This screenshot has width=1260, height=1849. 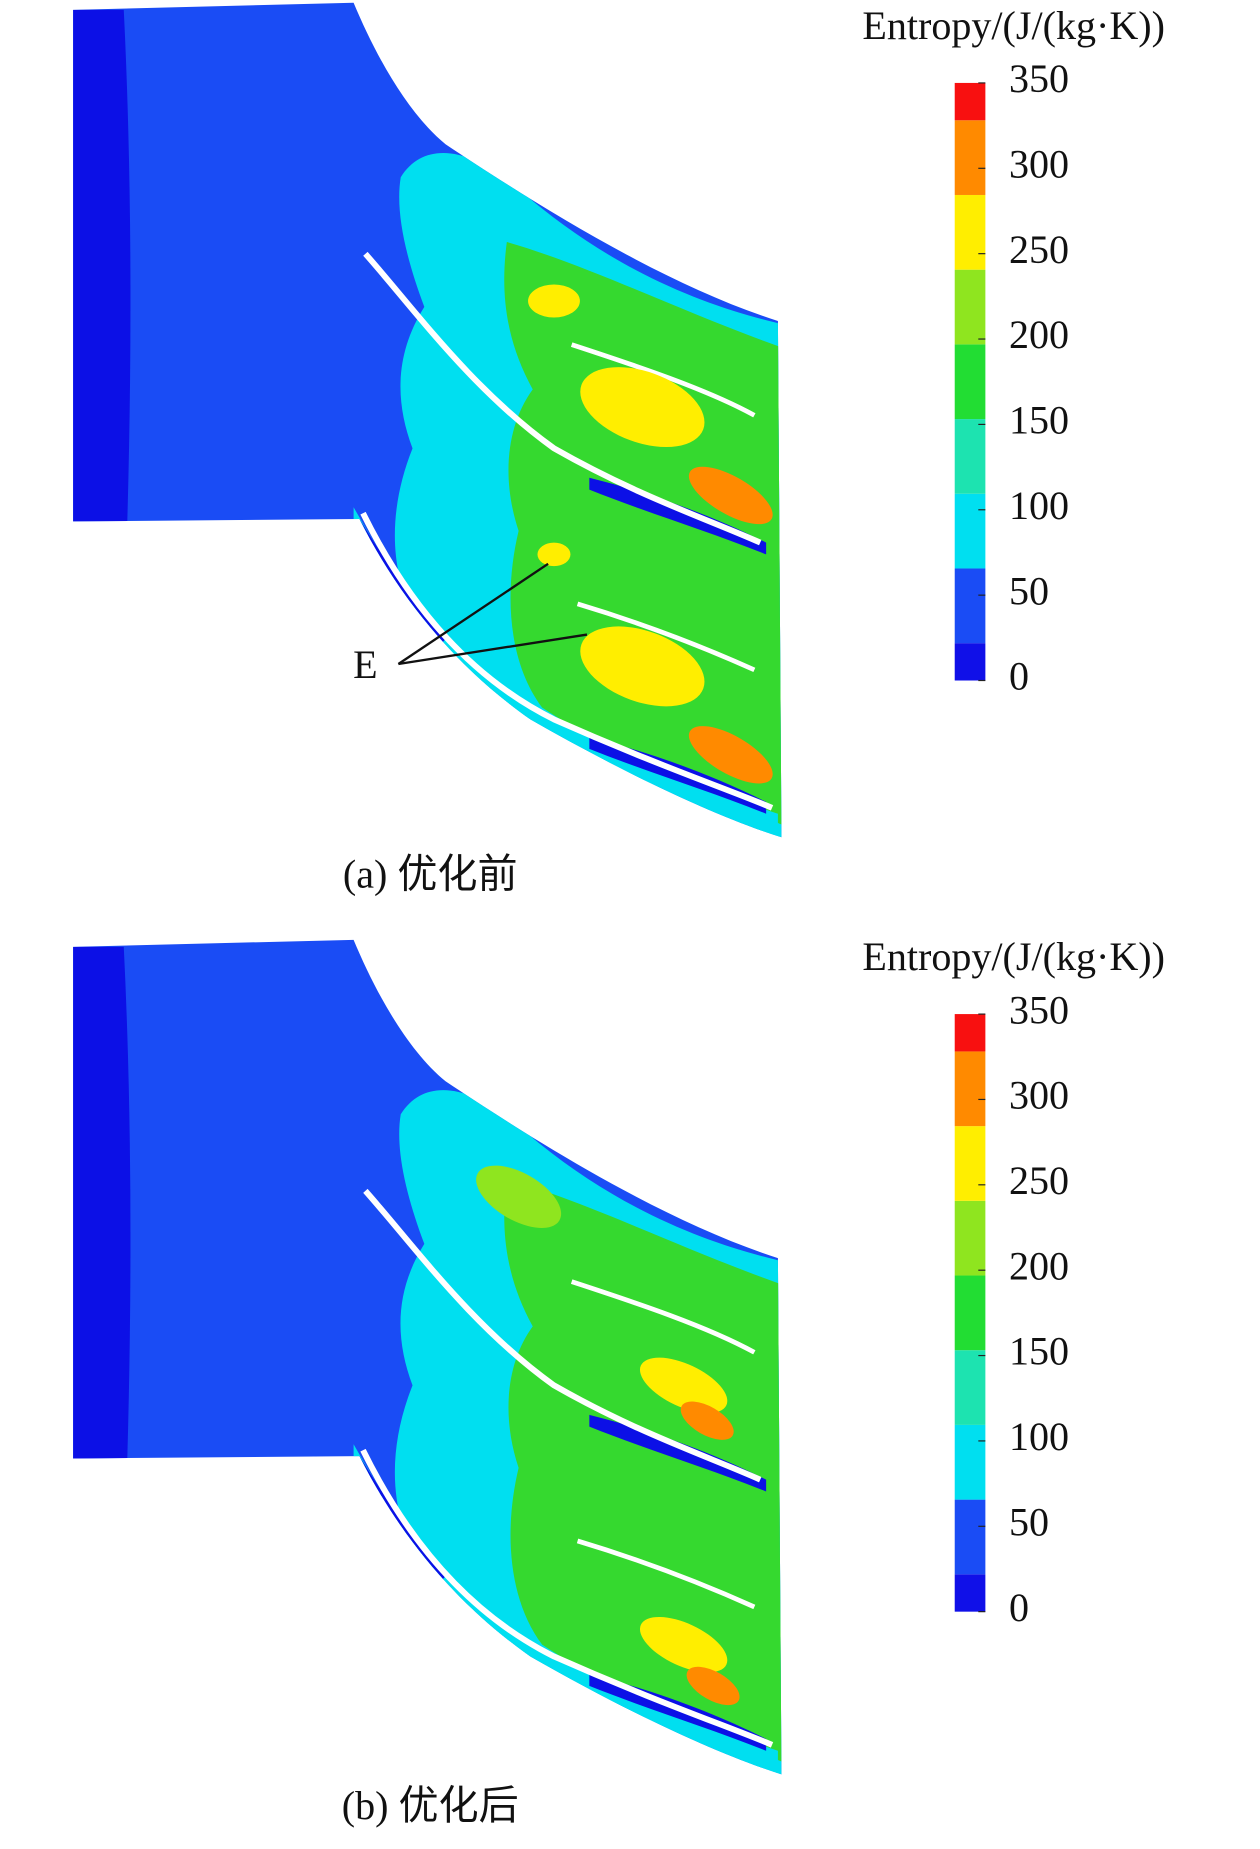 I want to click on panel-label: (a) 优化前, so click(x=430, y=874).